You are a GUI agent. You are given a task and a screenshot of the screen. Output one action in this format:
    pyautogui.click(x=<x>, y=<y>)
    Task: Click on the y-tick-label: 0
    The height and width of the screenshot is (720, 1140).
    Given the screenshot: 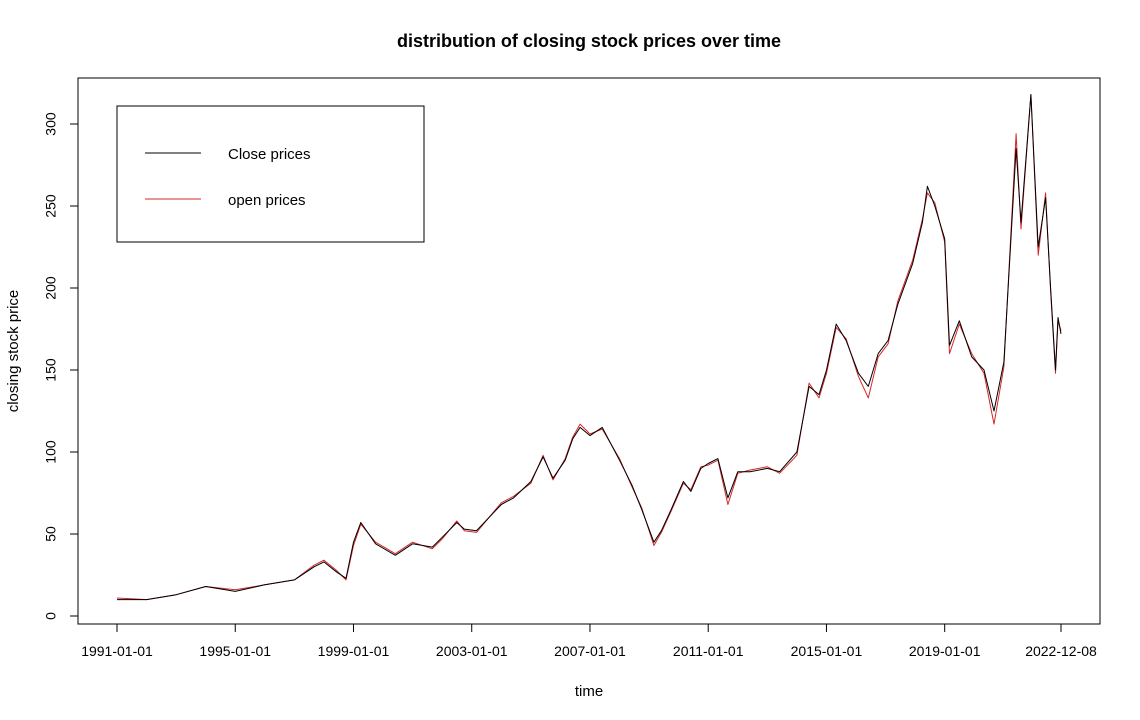 What is the action you would take?
    pyautogui.click(x=51, y=616)
    